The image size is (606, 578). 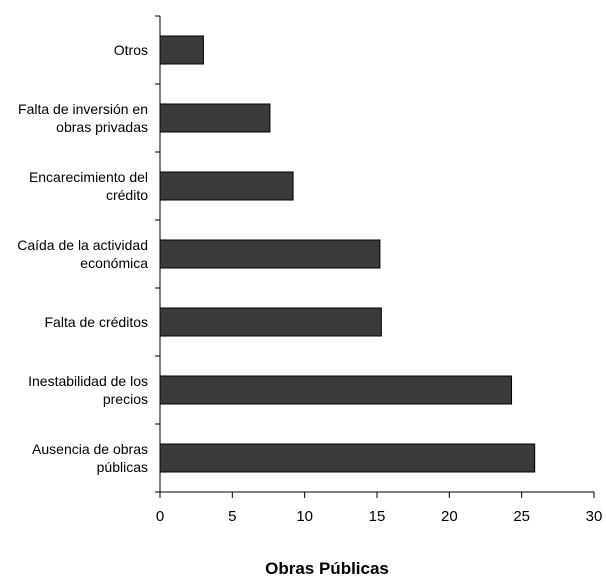 What do you see at coordinates (97, 322) in the screenshot?
I see `category-label: Falta de créditos` at bounding box center [97, 322].